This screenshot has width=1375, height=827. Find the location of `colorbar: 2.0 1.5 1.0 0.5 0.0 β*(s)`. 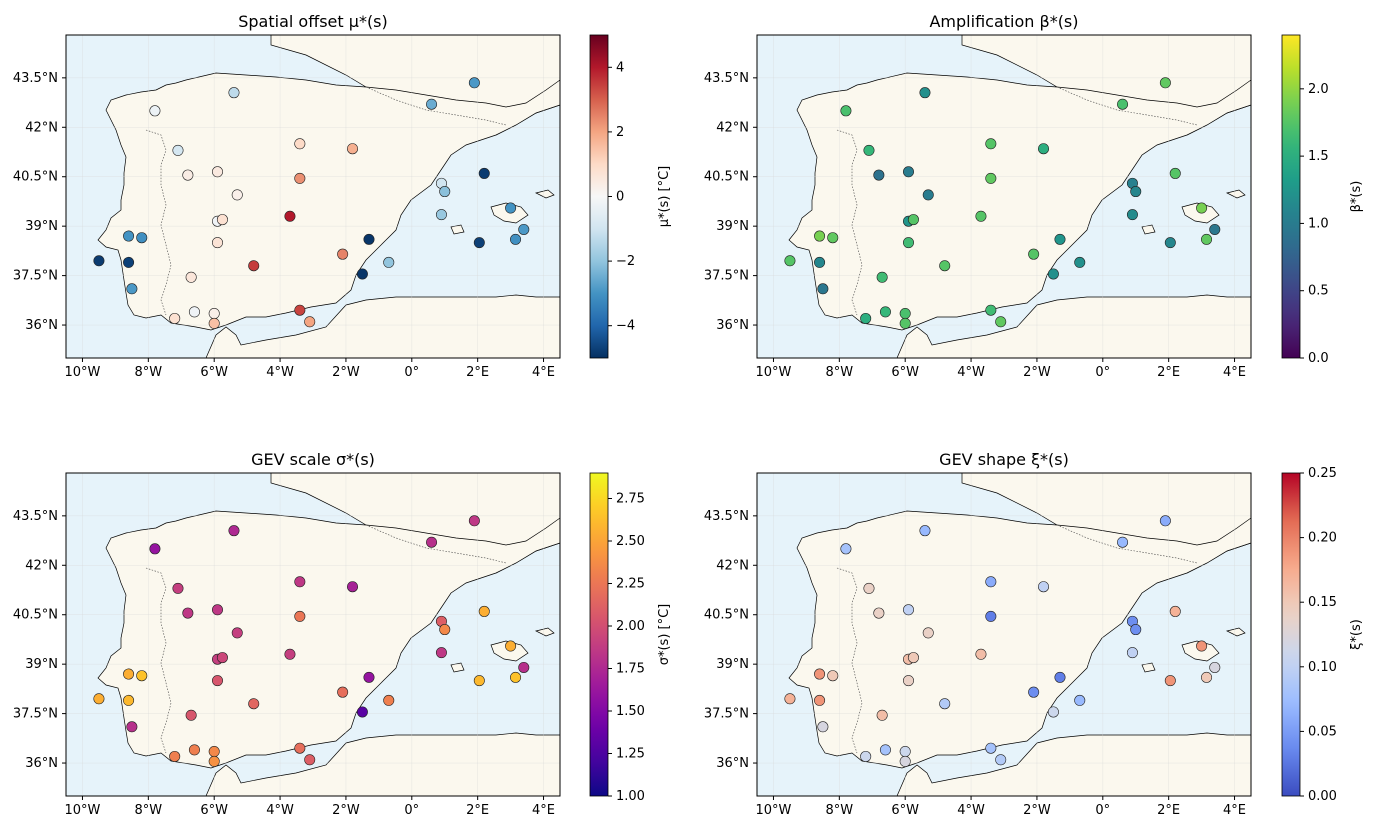

colorbar: 2.0 1.5 1.0 0.5 0.0 β*(s) is located at coordinates (1322, 200).